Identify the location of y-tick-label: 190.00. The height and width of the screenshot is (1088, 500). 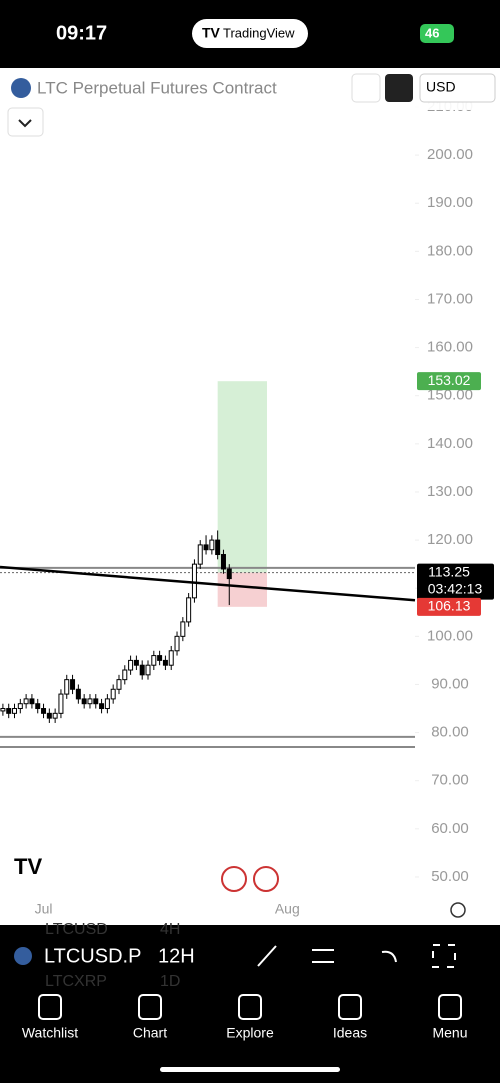
(450, 202).